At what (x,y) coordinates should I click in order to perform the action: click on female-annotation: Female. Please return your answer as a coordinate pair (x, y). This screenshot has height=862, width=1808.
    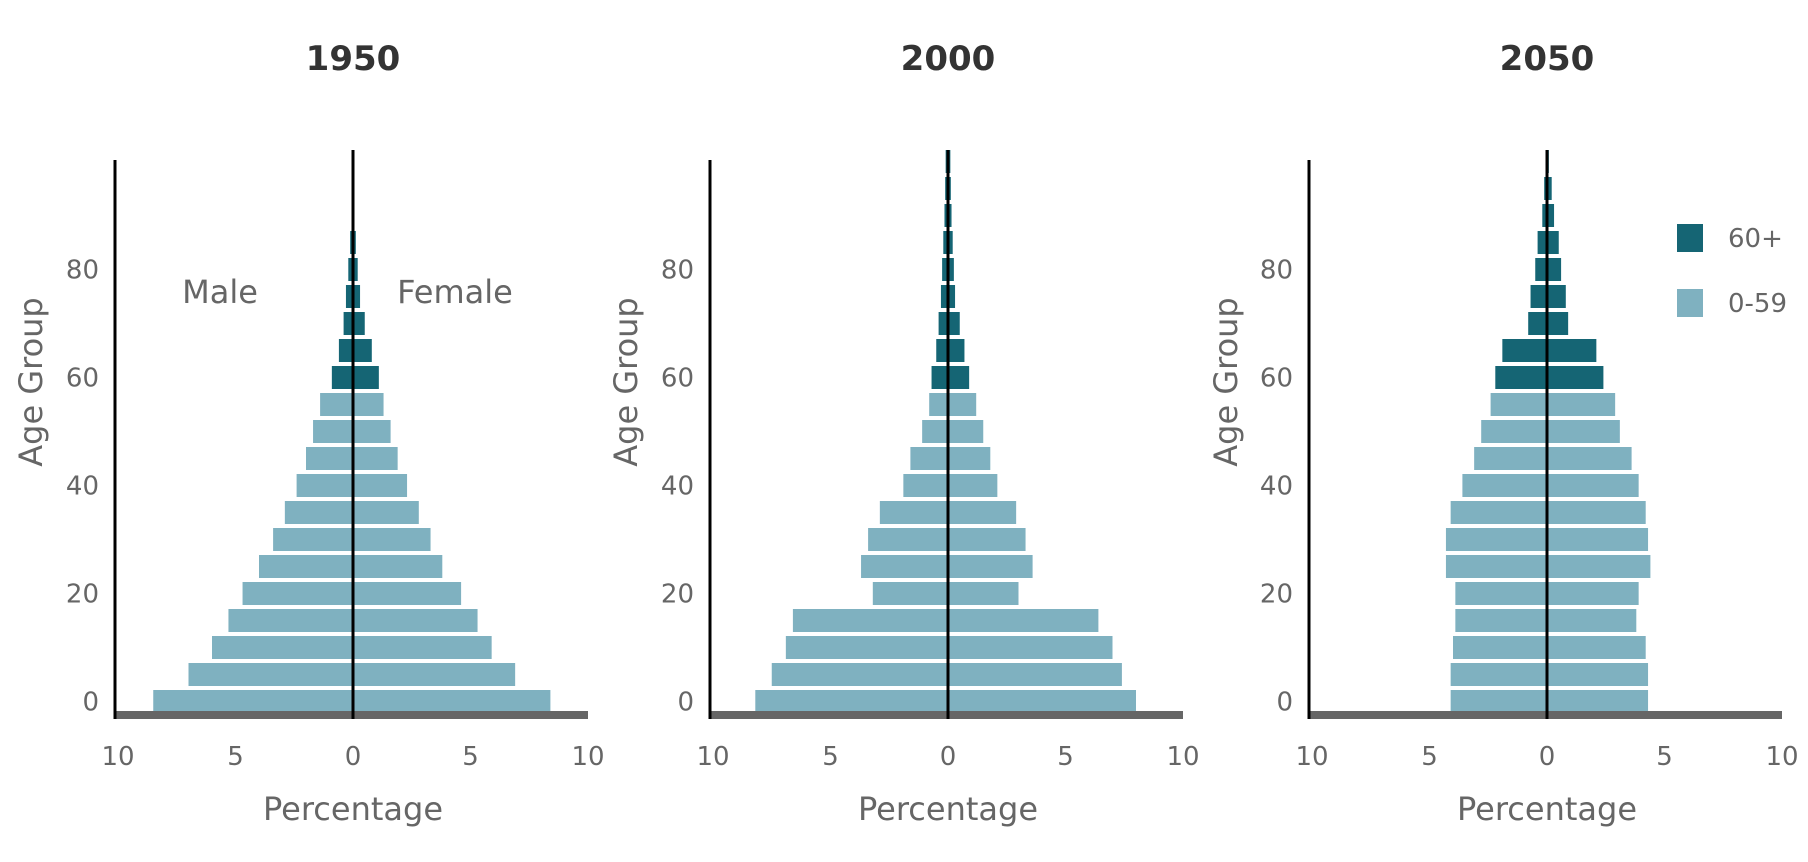
    Looking at the image, I should click on (455, 292).